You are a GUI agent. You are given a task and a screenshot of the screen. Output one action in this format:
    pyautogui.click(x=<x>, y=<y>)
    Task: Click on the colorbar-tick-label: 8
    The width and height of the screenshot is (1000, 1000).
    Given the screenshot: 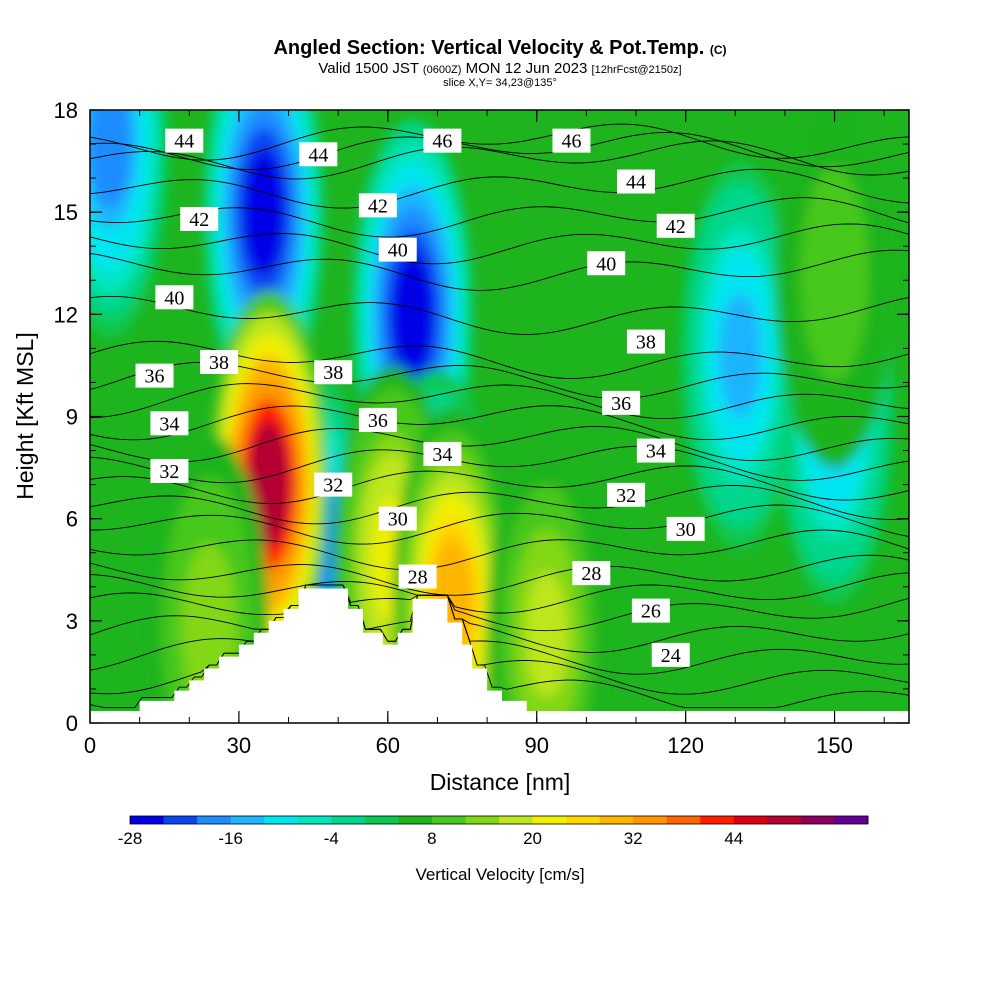 What is the action you would take?
    pyautogui.click(x=431, y=838)
    